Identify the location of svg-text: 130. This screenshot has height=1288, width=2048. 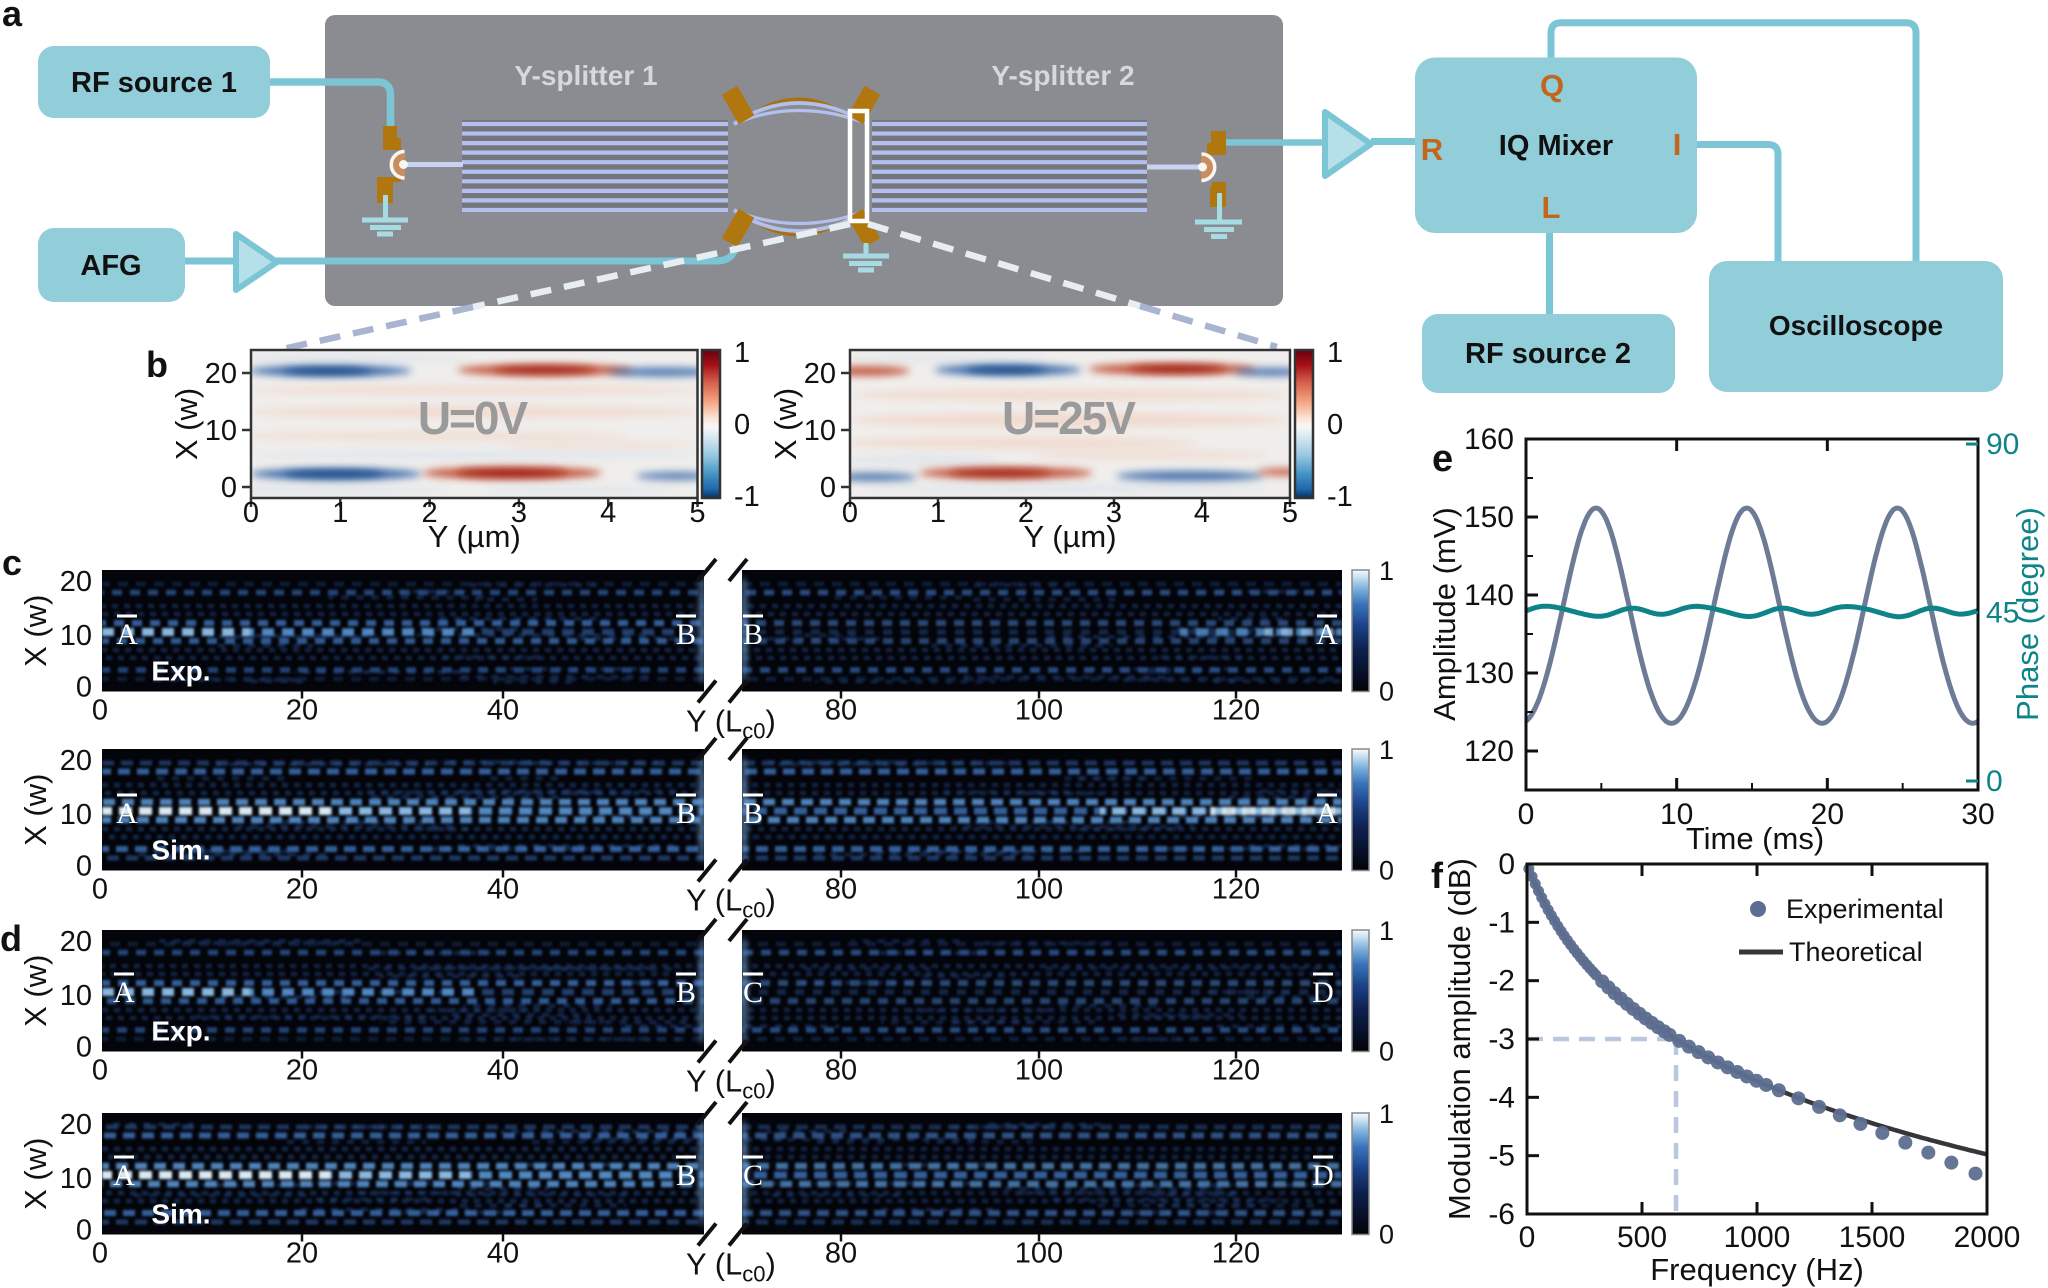
(1489, 673).